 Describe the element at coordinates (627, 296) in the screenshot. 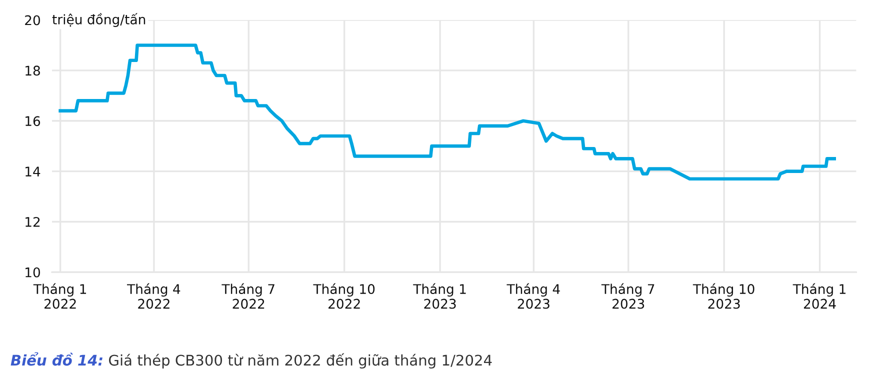

I see `x-tick-label: Tháng 7 2023` at that location.